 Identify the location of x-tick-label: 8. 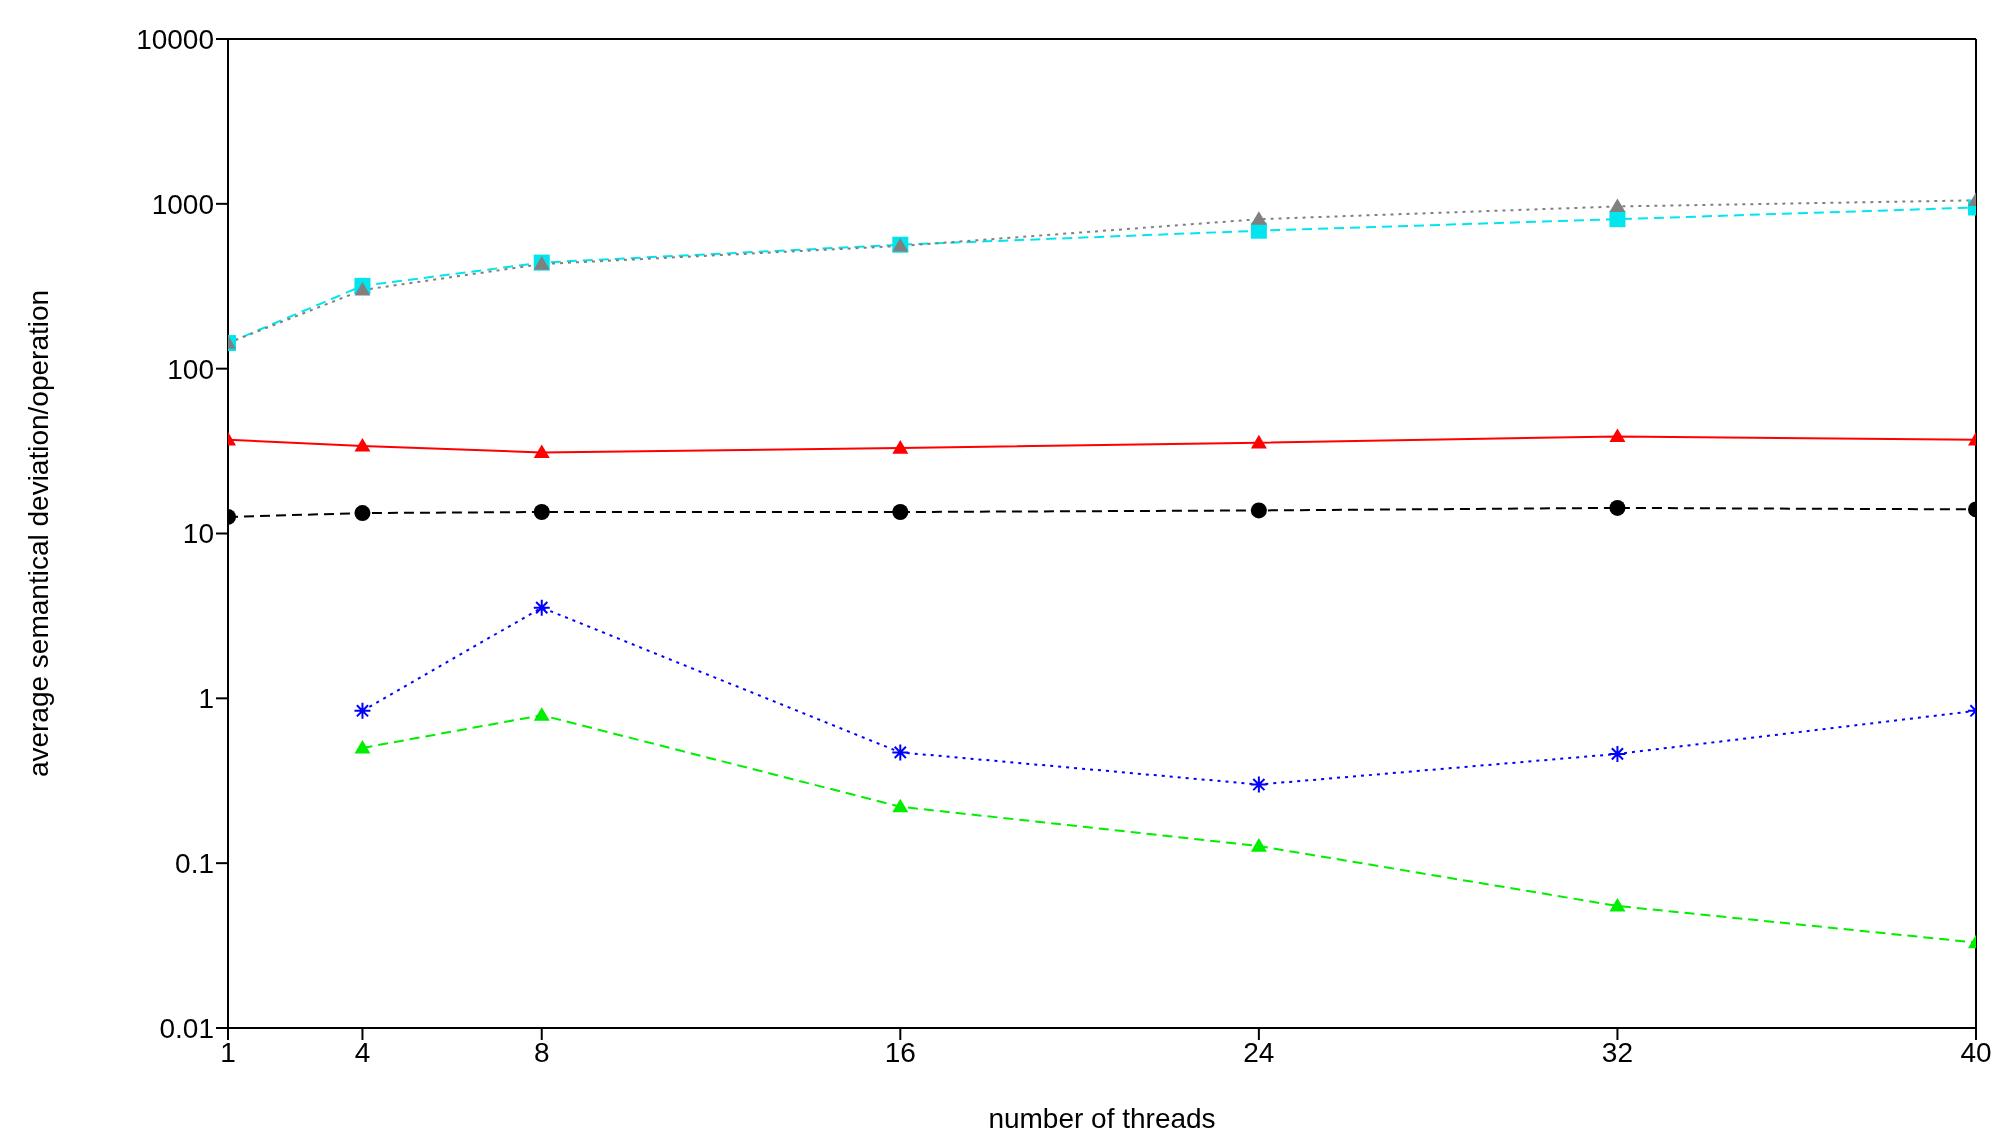
(541, 1052).